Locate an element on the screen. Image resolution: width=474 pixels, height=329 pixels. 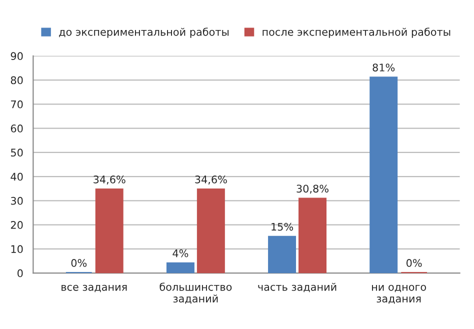
data-label: 15% is located at coordinates (283, 226).